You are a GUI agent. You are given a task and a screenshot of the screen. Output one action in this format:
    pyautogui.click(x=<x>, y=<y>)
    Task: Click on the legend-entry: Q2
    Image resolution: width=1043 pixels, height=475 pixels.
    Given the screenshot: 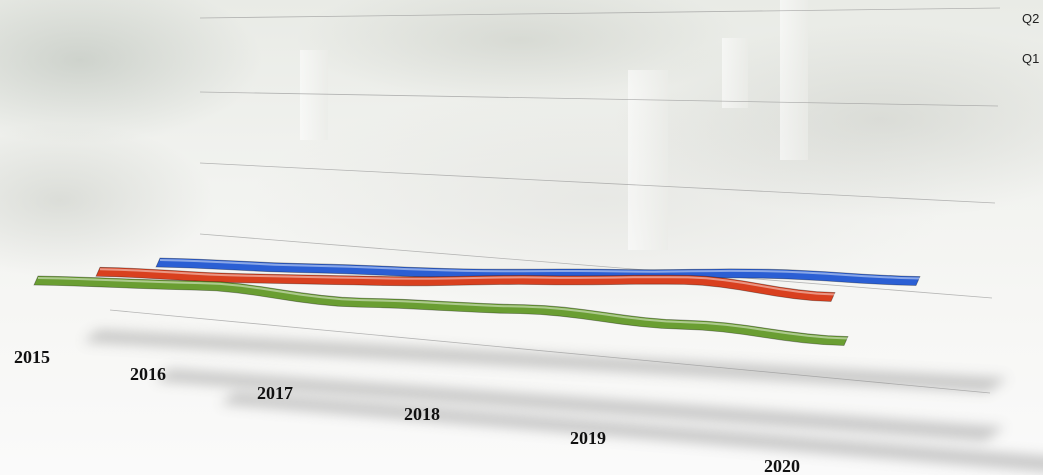 What is the action you would take?
    pyautogui.click(x=1030, y=18)
    